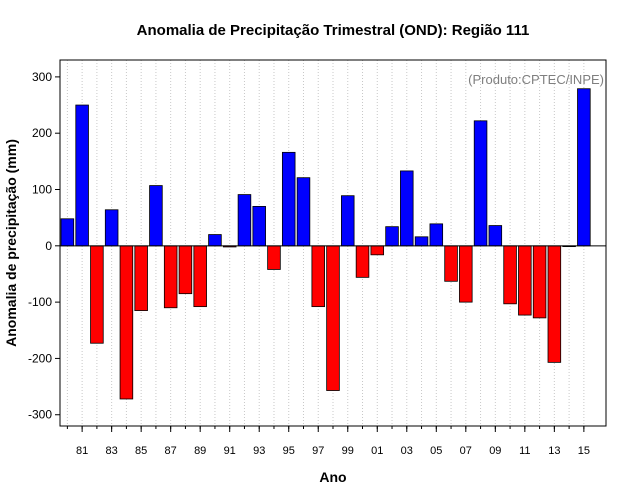  Describe the element at coordinates (466, 451) in the screenshot. I see `x-tick-label: 07` at that location.